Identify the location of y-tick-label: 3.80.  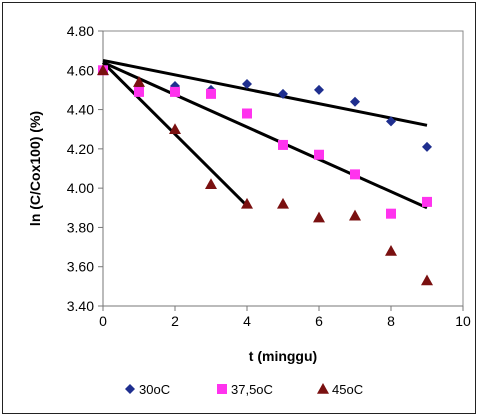
(80, 227).